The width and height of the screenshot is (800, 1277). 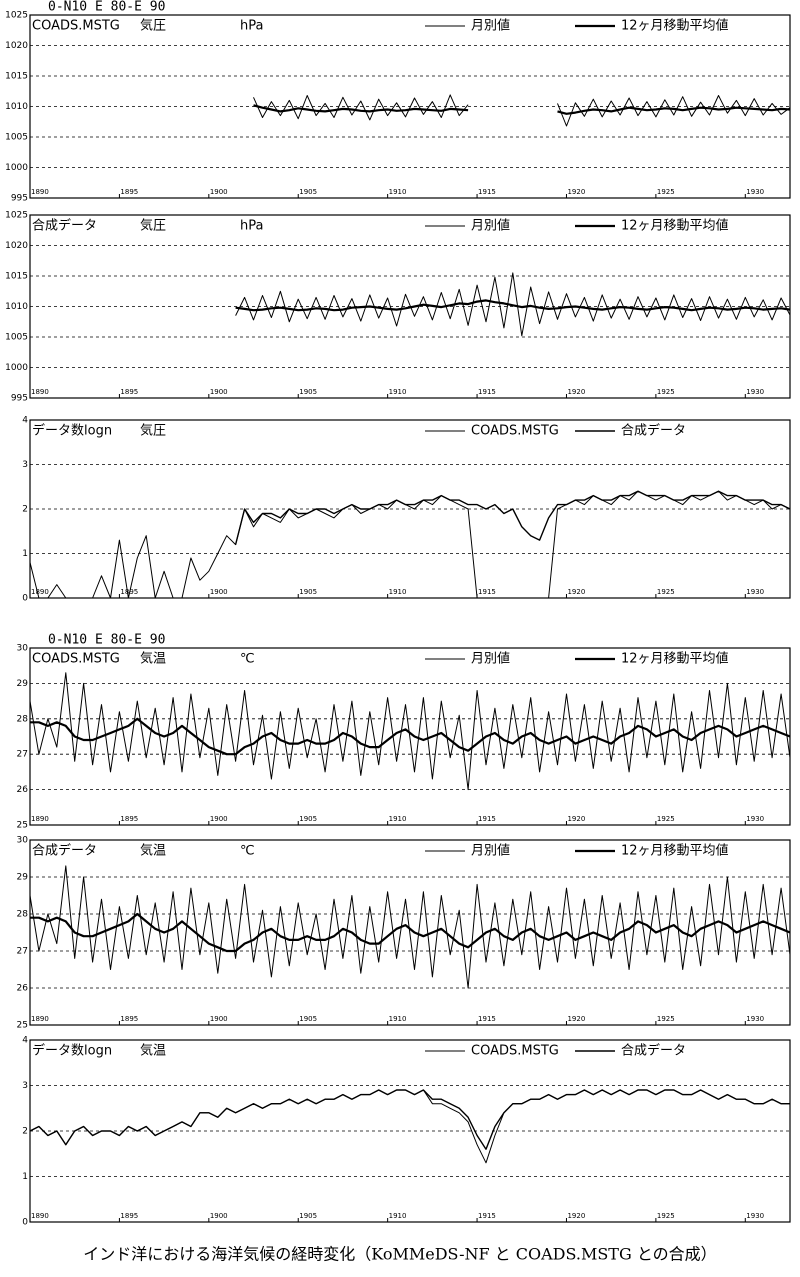 What do you see at coordinates (16, 168) in the screenshot?
I see `y-tick-label: 1000` at bounding box center [16, 168].